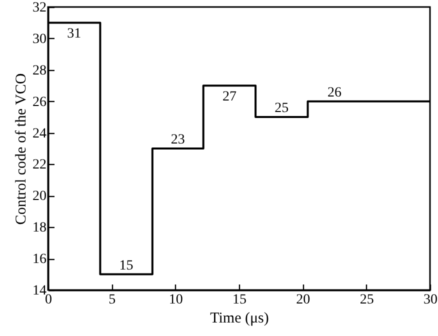 Image resolution: width=438 pixels, height=336 pixels. I want to click on x-tick-label: 0, so click(48, 300).